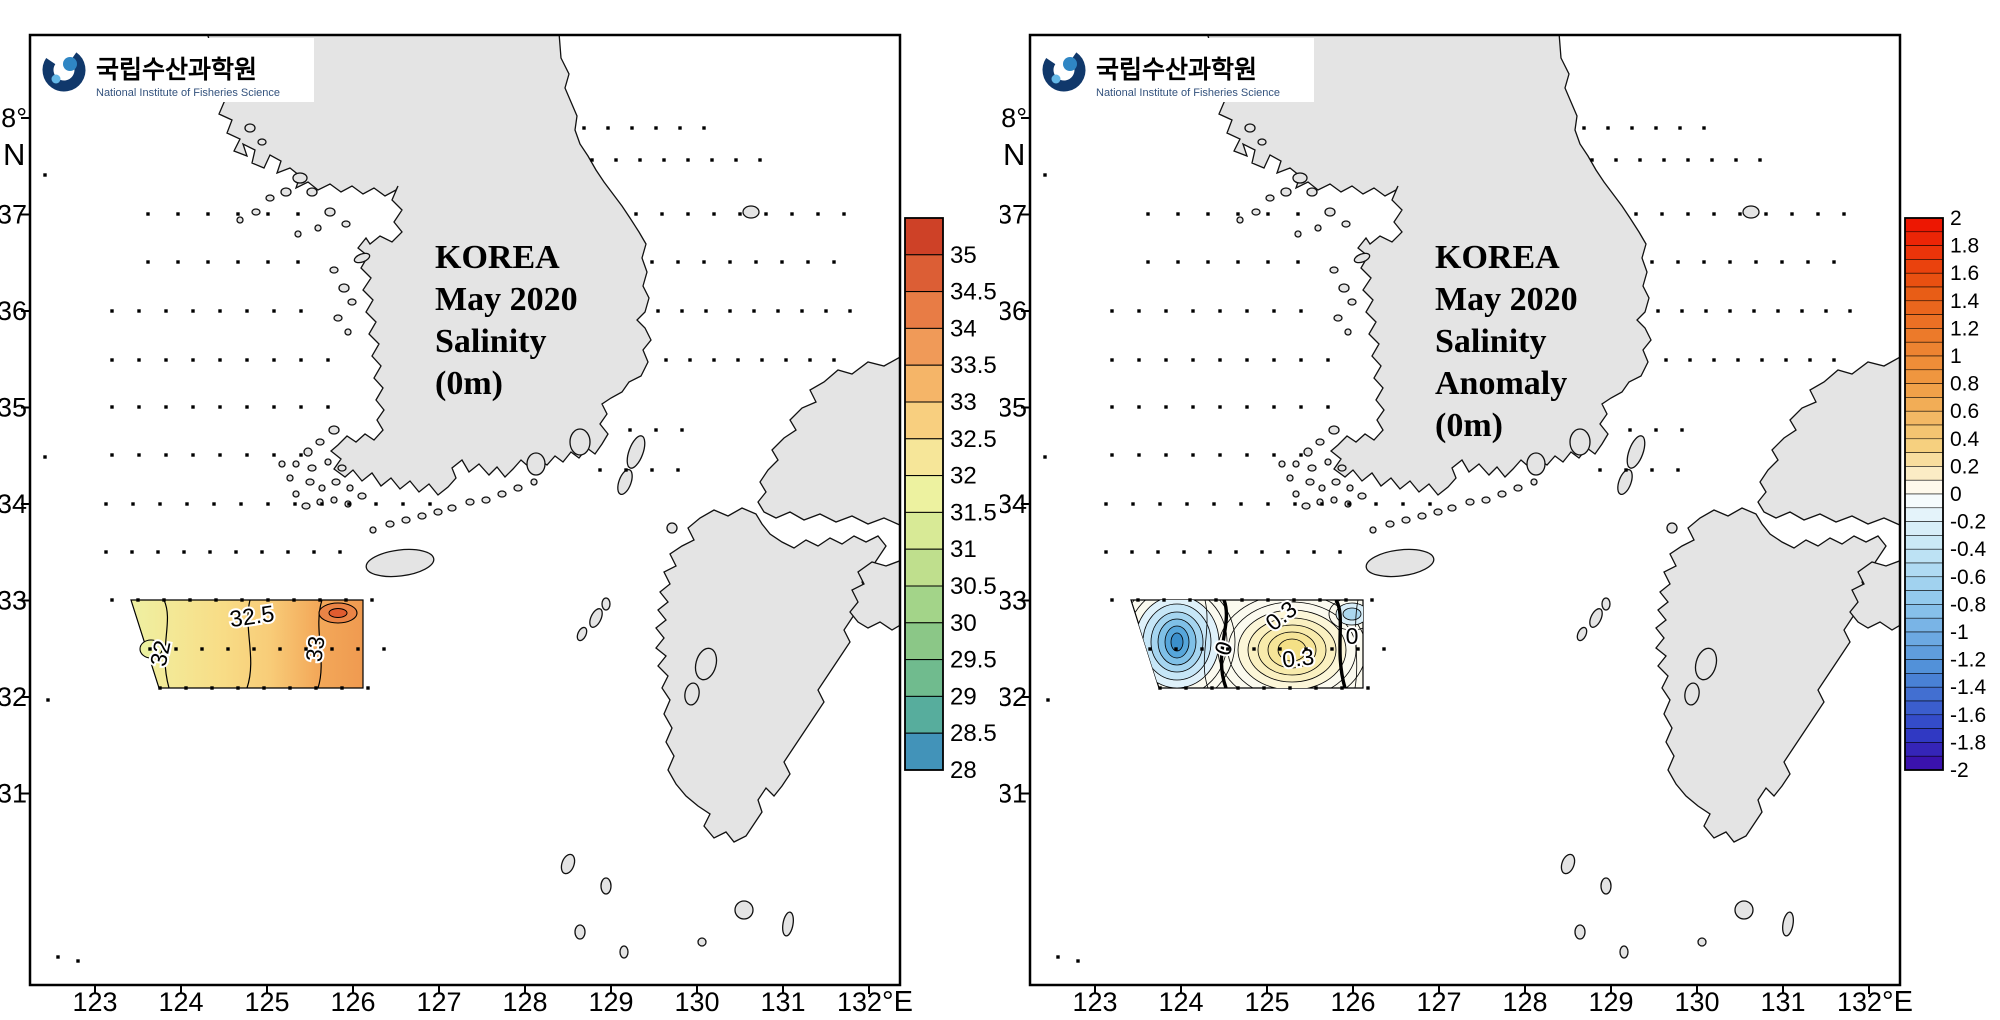 This screenshot has height=1020, width=2000. Describe the element at coordinates (874, 595) in the screenshot. I see `japan-shikoku` at that location.